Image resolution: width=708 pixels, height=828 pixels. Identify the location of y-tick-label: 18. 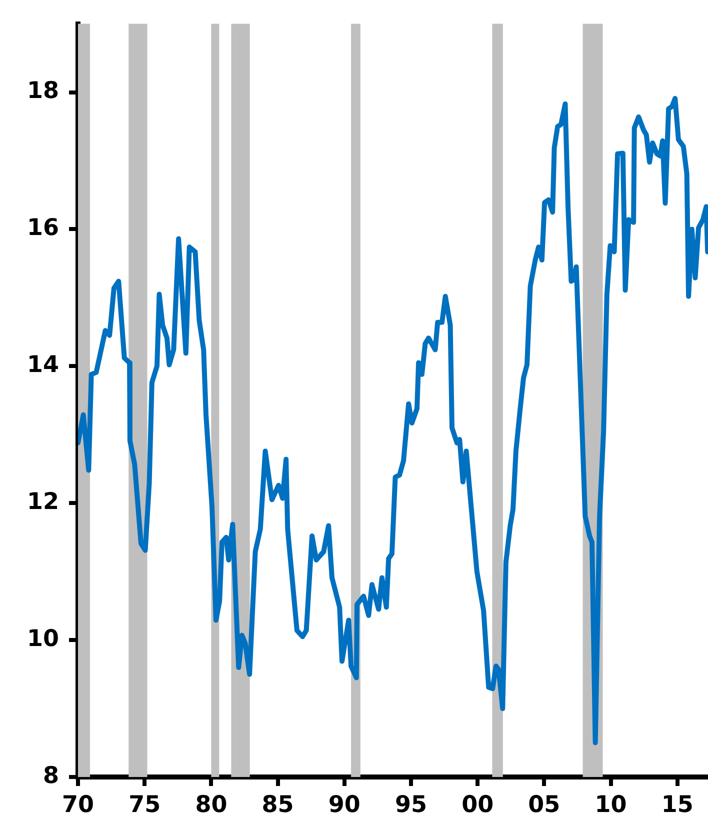
(42, 91).